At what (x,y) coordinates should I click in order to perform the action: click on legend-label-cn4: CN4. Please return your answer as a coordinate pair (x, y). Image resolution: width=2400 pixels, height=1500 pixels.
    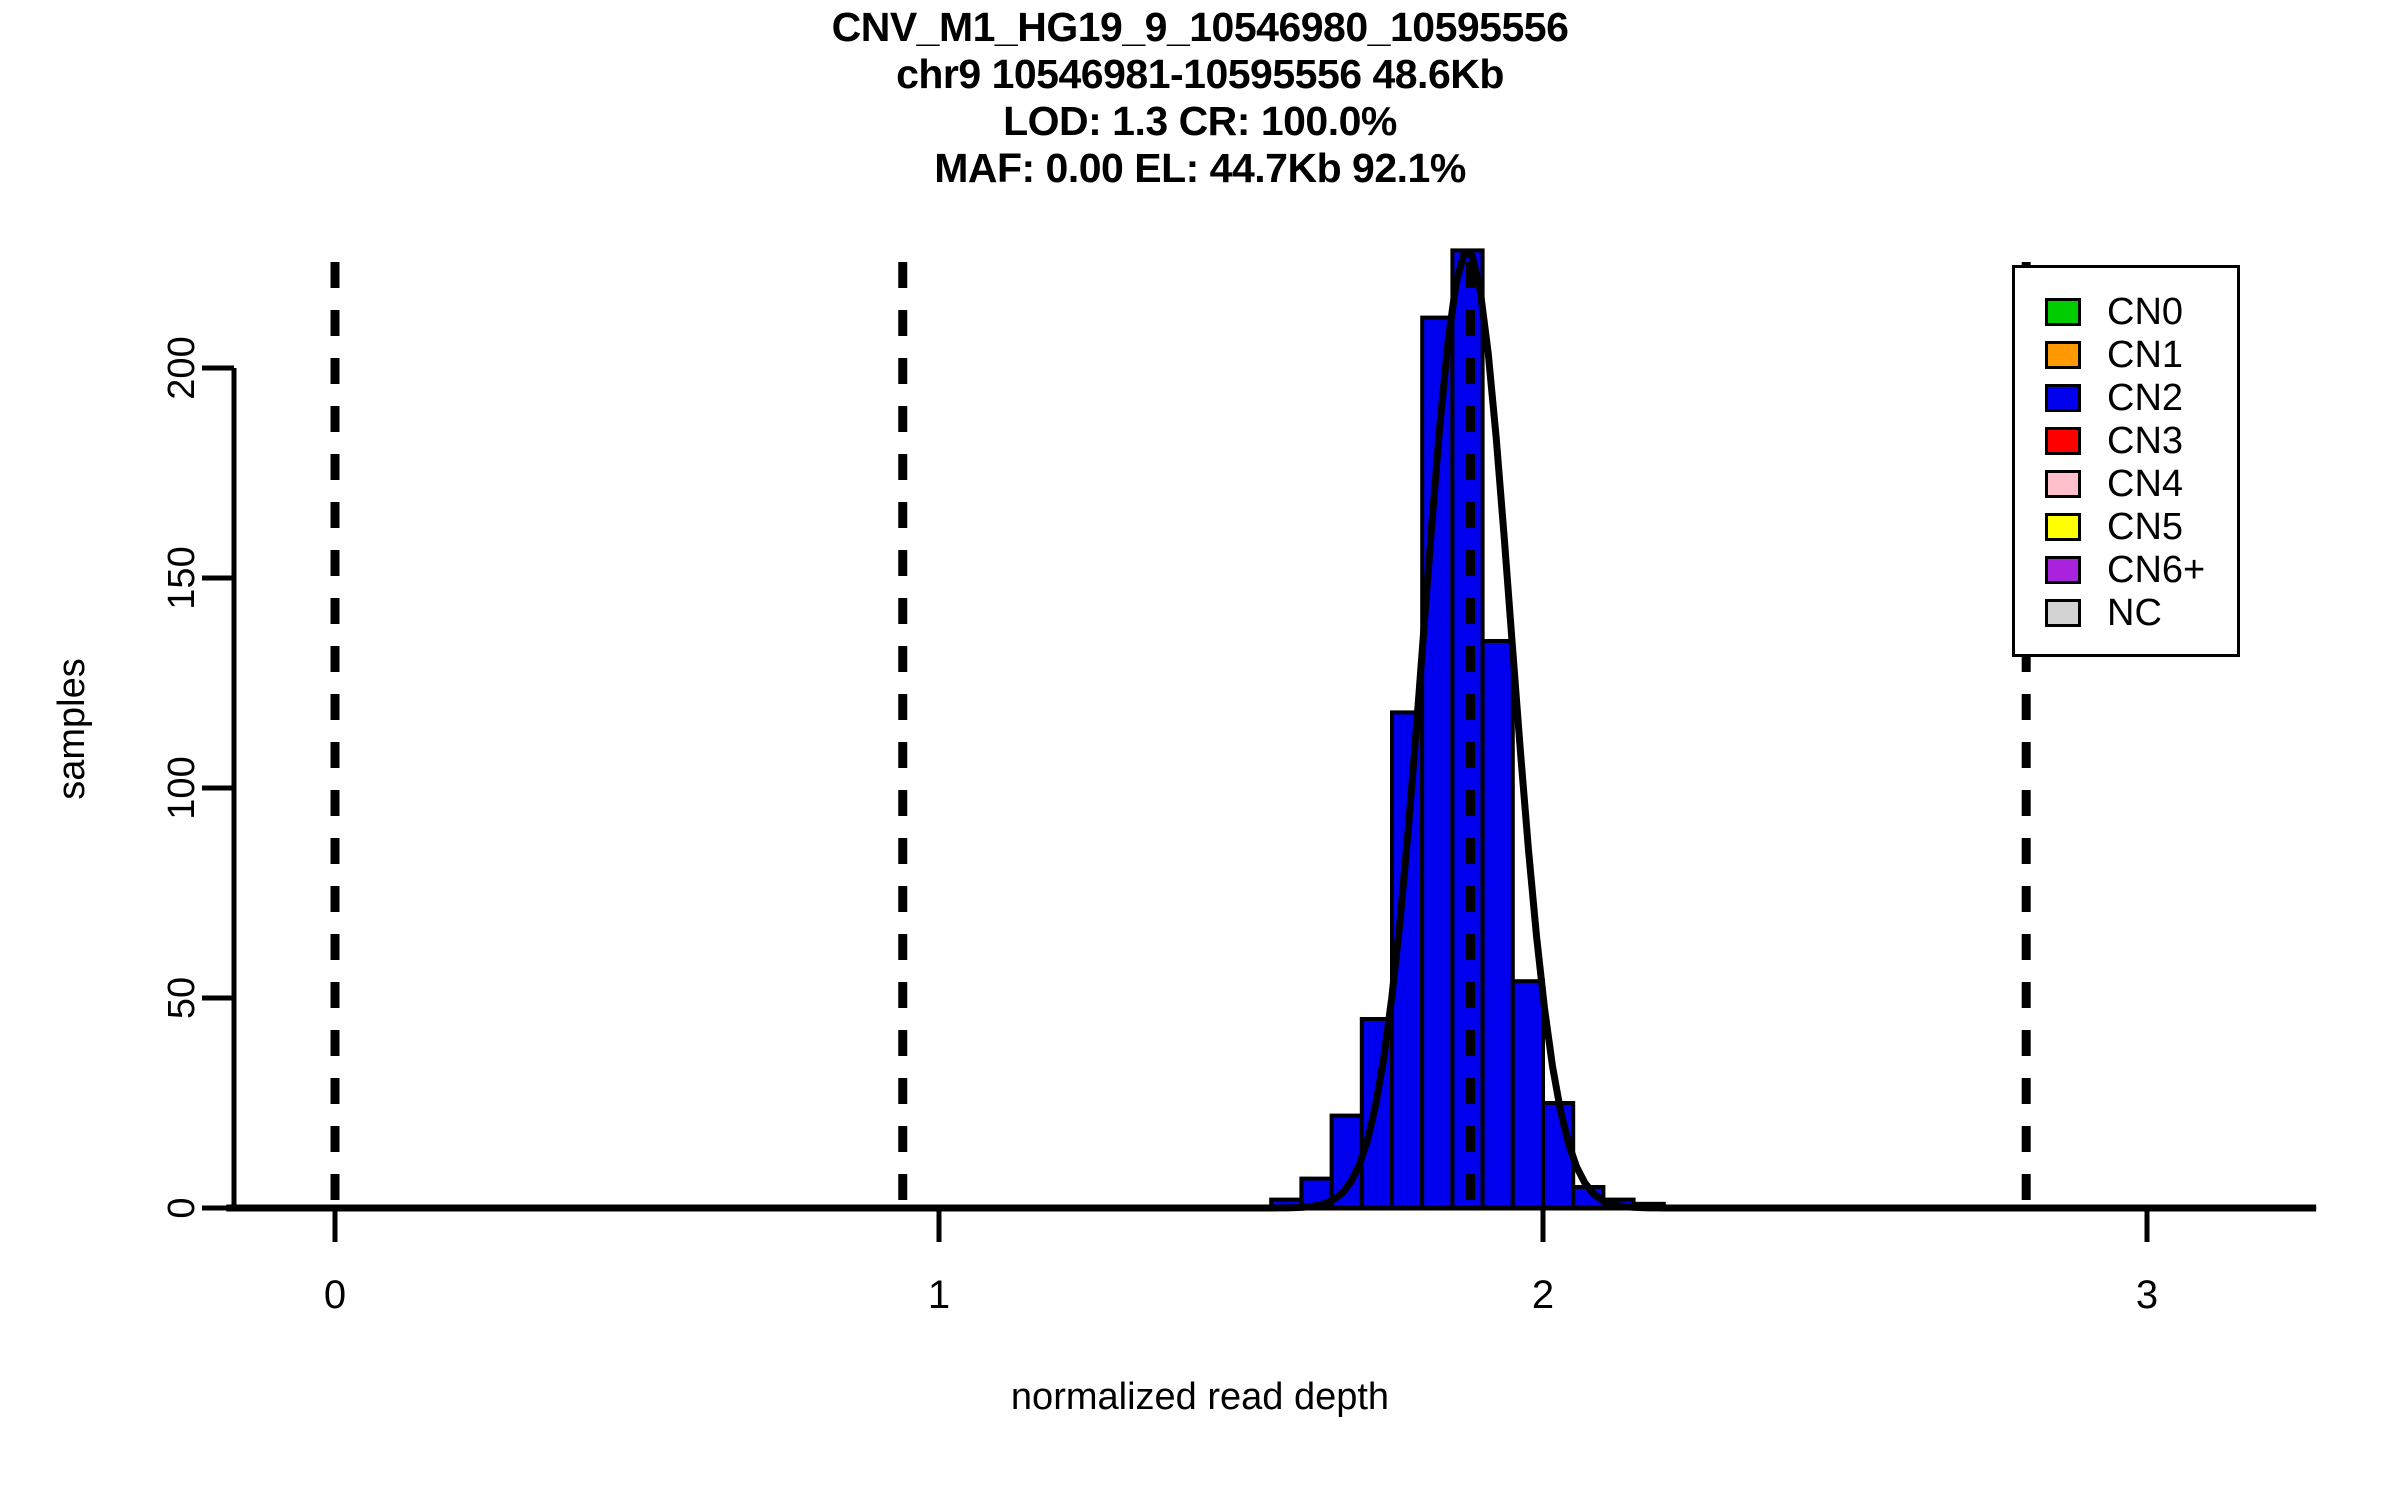
    Looking at the image, I should click on (2145, 483).